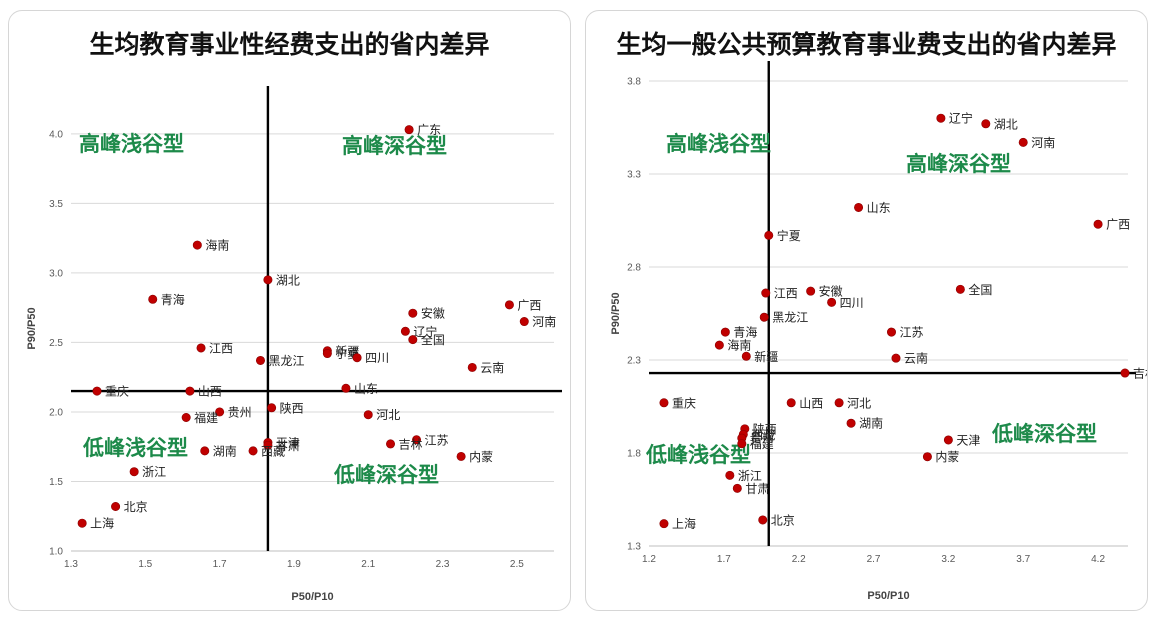 The image size is (1150, 617). Describe the element at coordinates (240, 412) in the screenshot. I see `data-point-label: 贵州` at that location.